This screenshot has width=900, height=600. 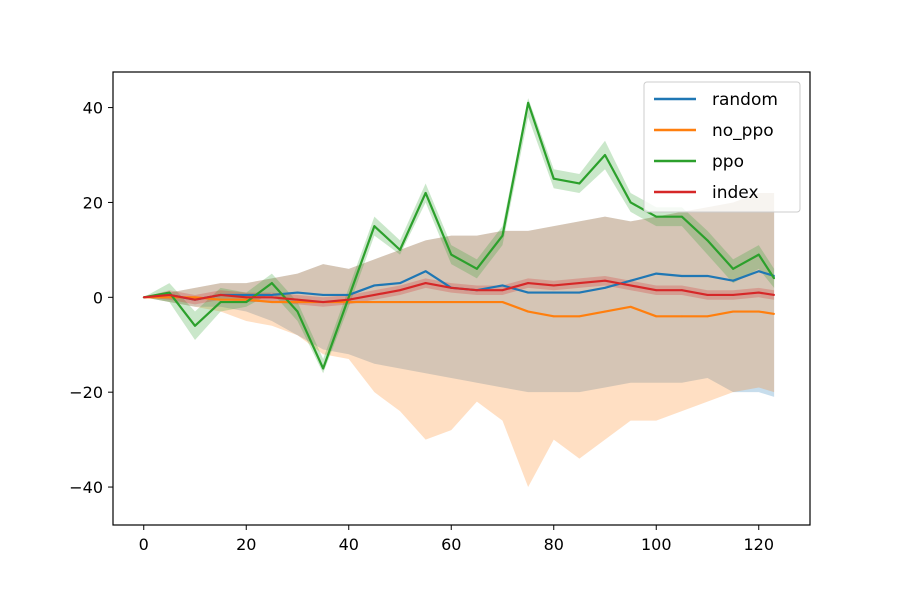 I want to click on legend-label-ppo: ppo, so click(x=728, y=162).